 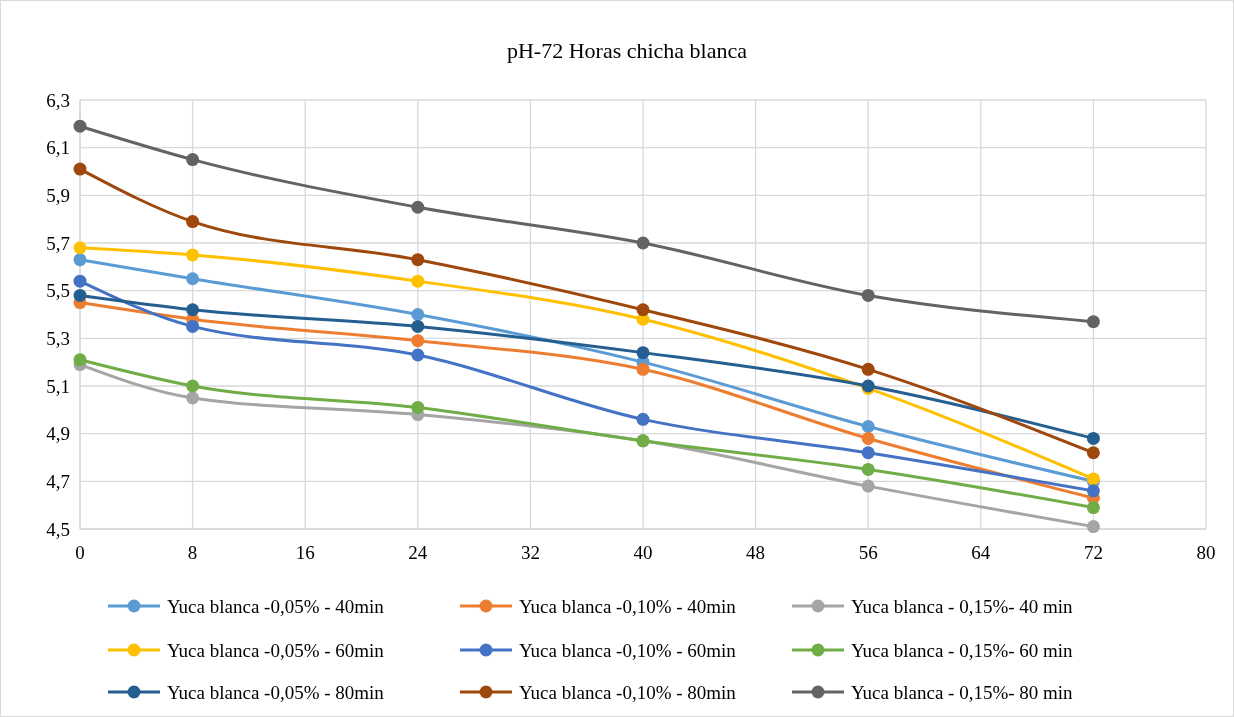 What do you see at coordinates (58, 100) in the screenshot?
I see `y-tick-label: 6,3` at bounding box center [58, 100].